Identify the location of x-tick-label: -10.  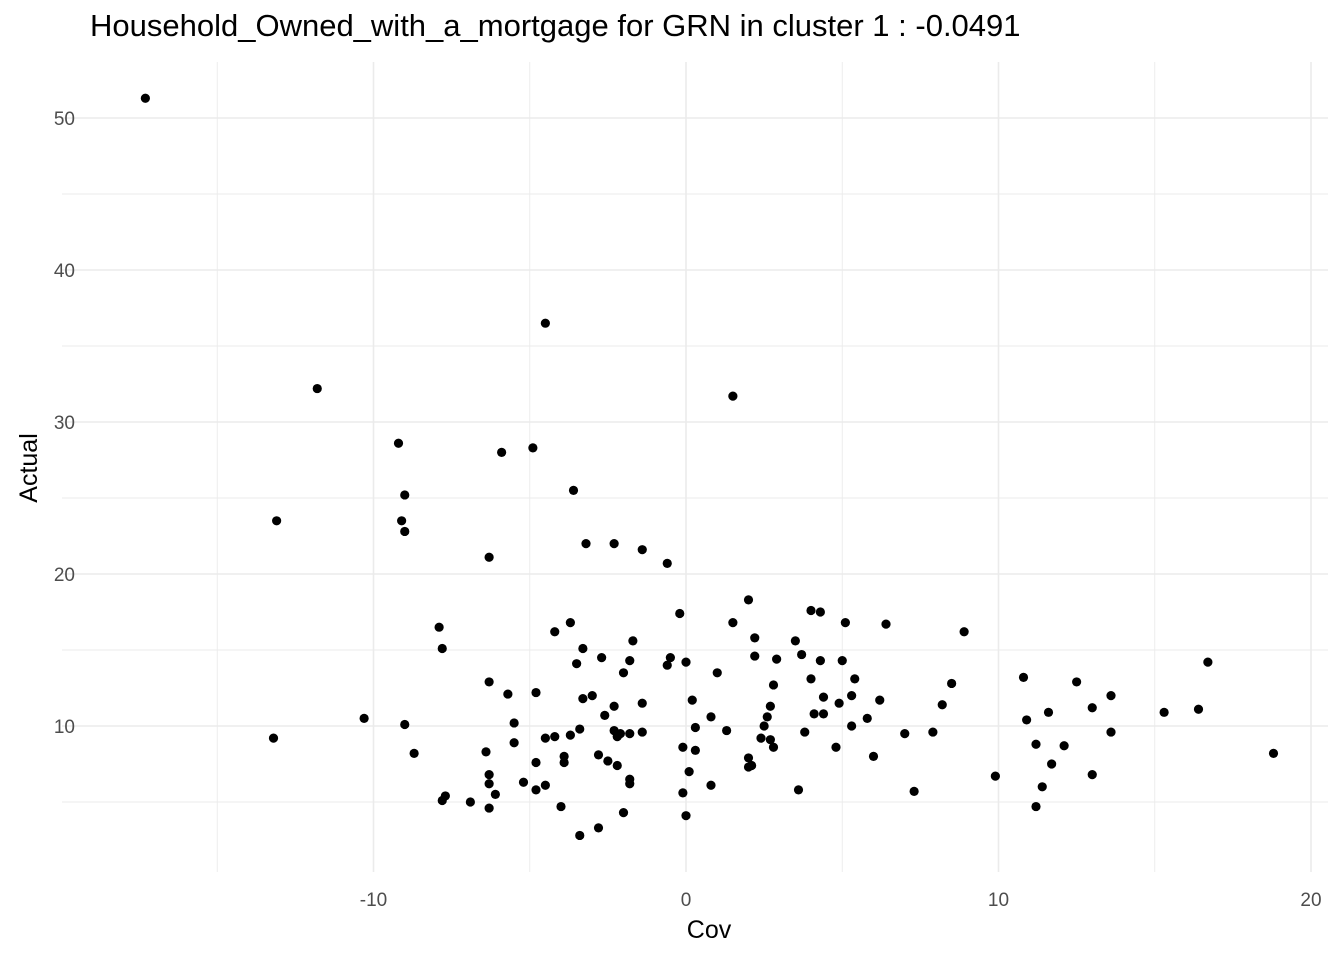
(373, 900).